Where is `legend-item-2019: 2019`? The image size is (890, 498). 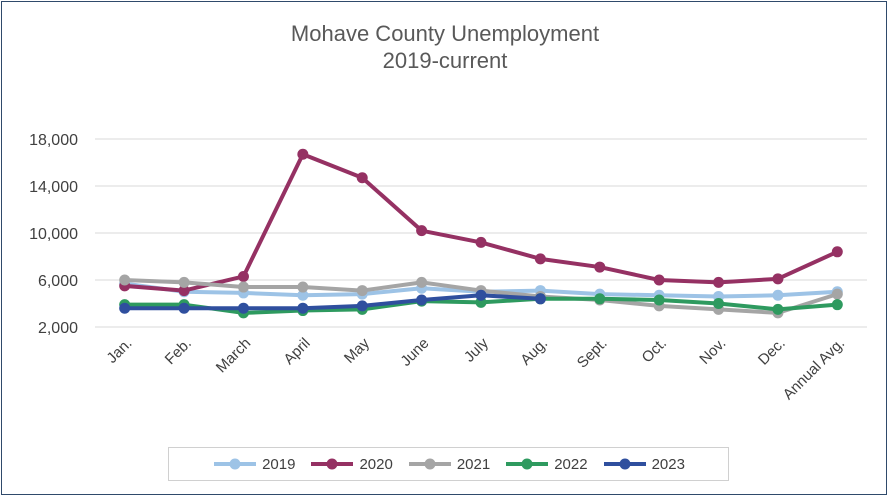 legend-item-2019: 2019 is located at coordinates (253, 464).